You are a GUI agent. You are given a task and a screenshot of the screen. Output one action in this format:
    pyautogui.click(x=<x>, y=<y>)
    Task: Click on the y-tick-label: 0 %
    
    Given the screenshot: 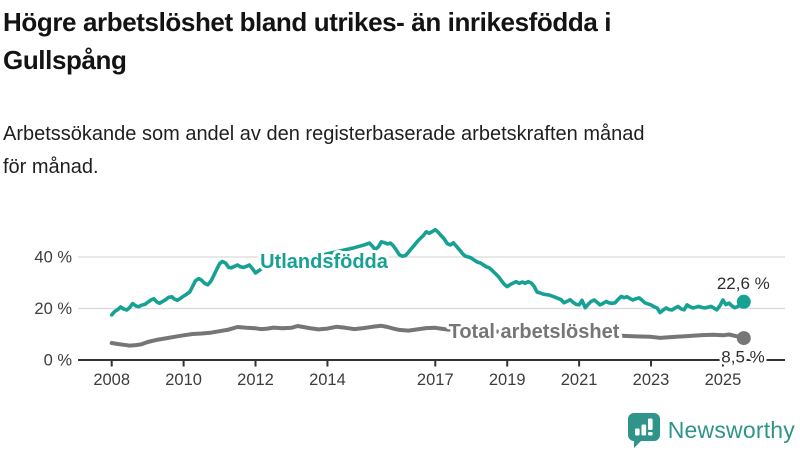 What is the action you would take?
    pyautogui.click(x=58, y=361)
    